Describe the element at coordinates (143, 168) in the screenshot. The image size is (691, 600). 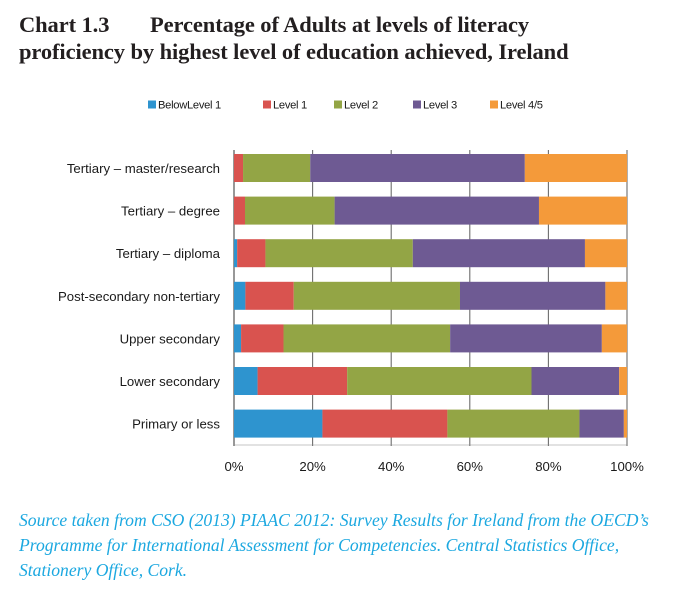
I see `category-label: Tertiary – master/research` at that location.